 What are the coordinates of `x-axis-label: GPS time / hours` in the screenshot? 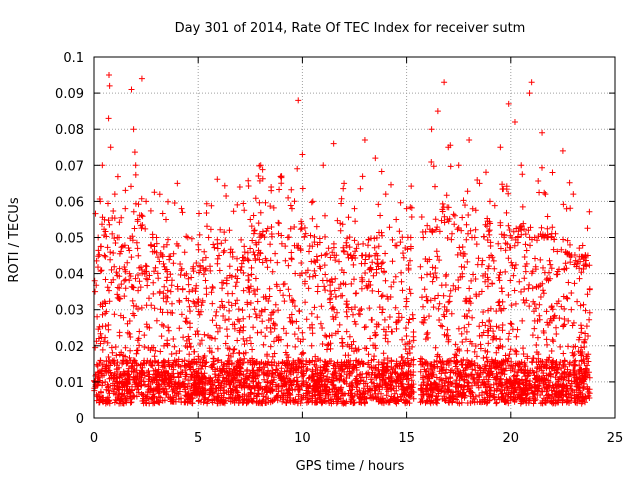 It's located at (350, 466).